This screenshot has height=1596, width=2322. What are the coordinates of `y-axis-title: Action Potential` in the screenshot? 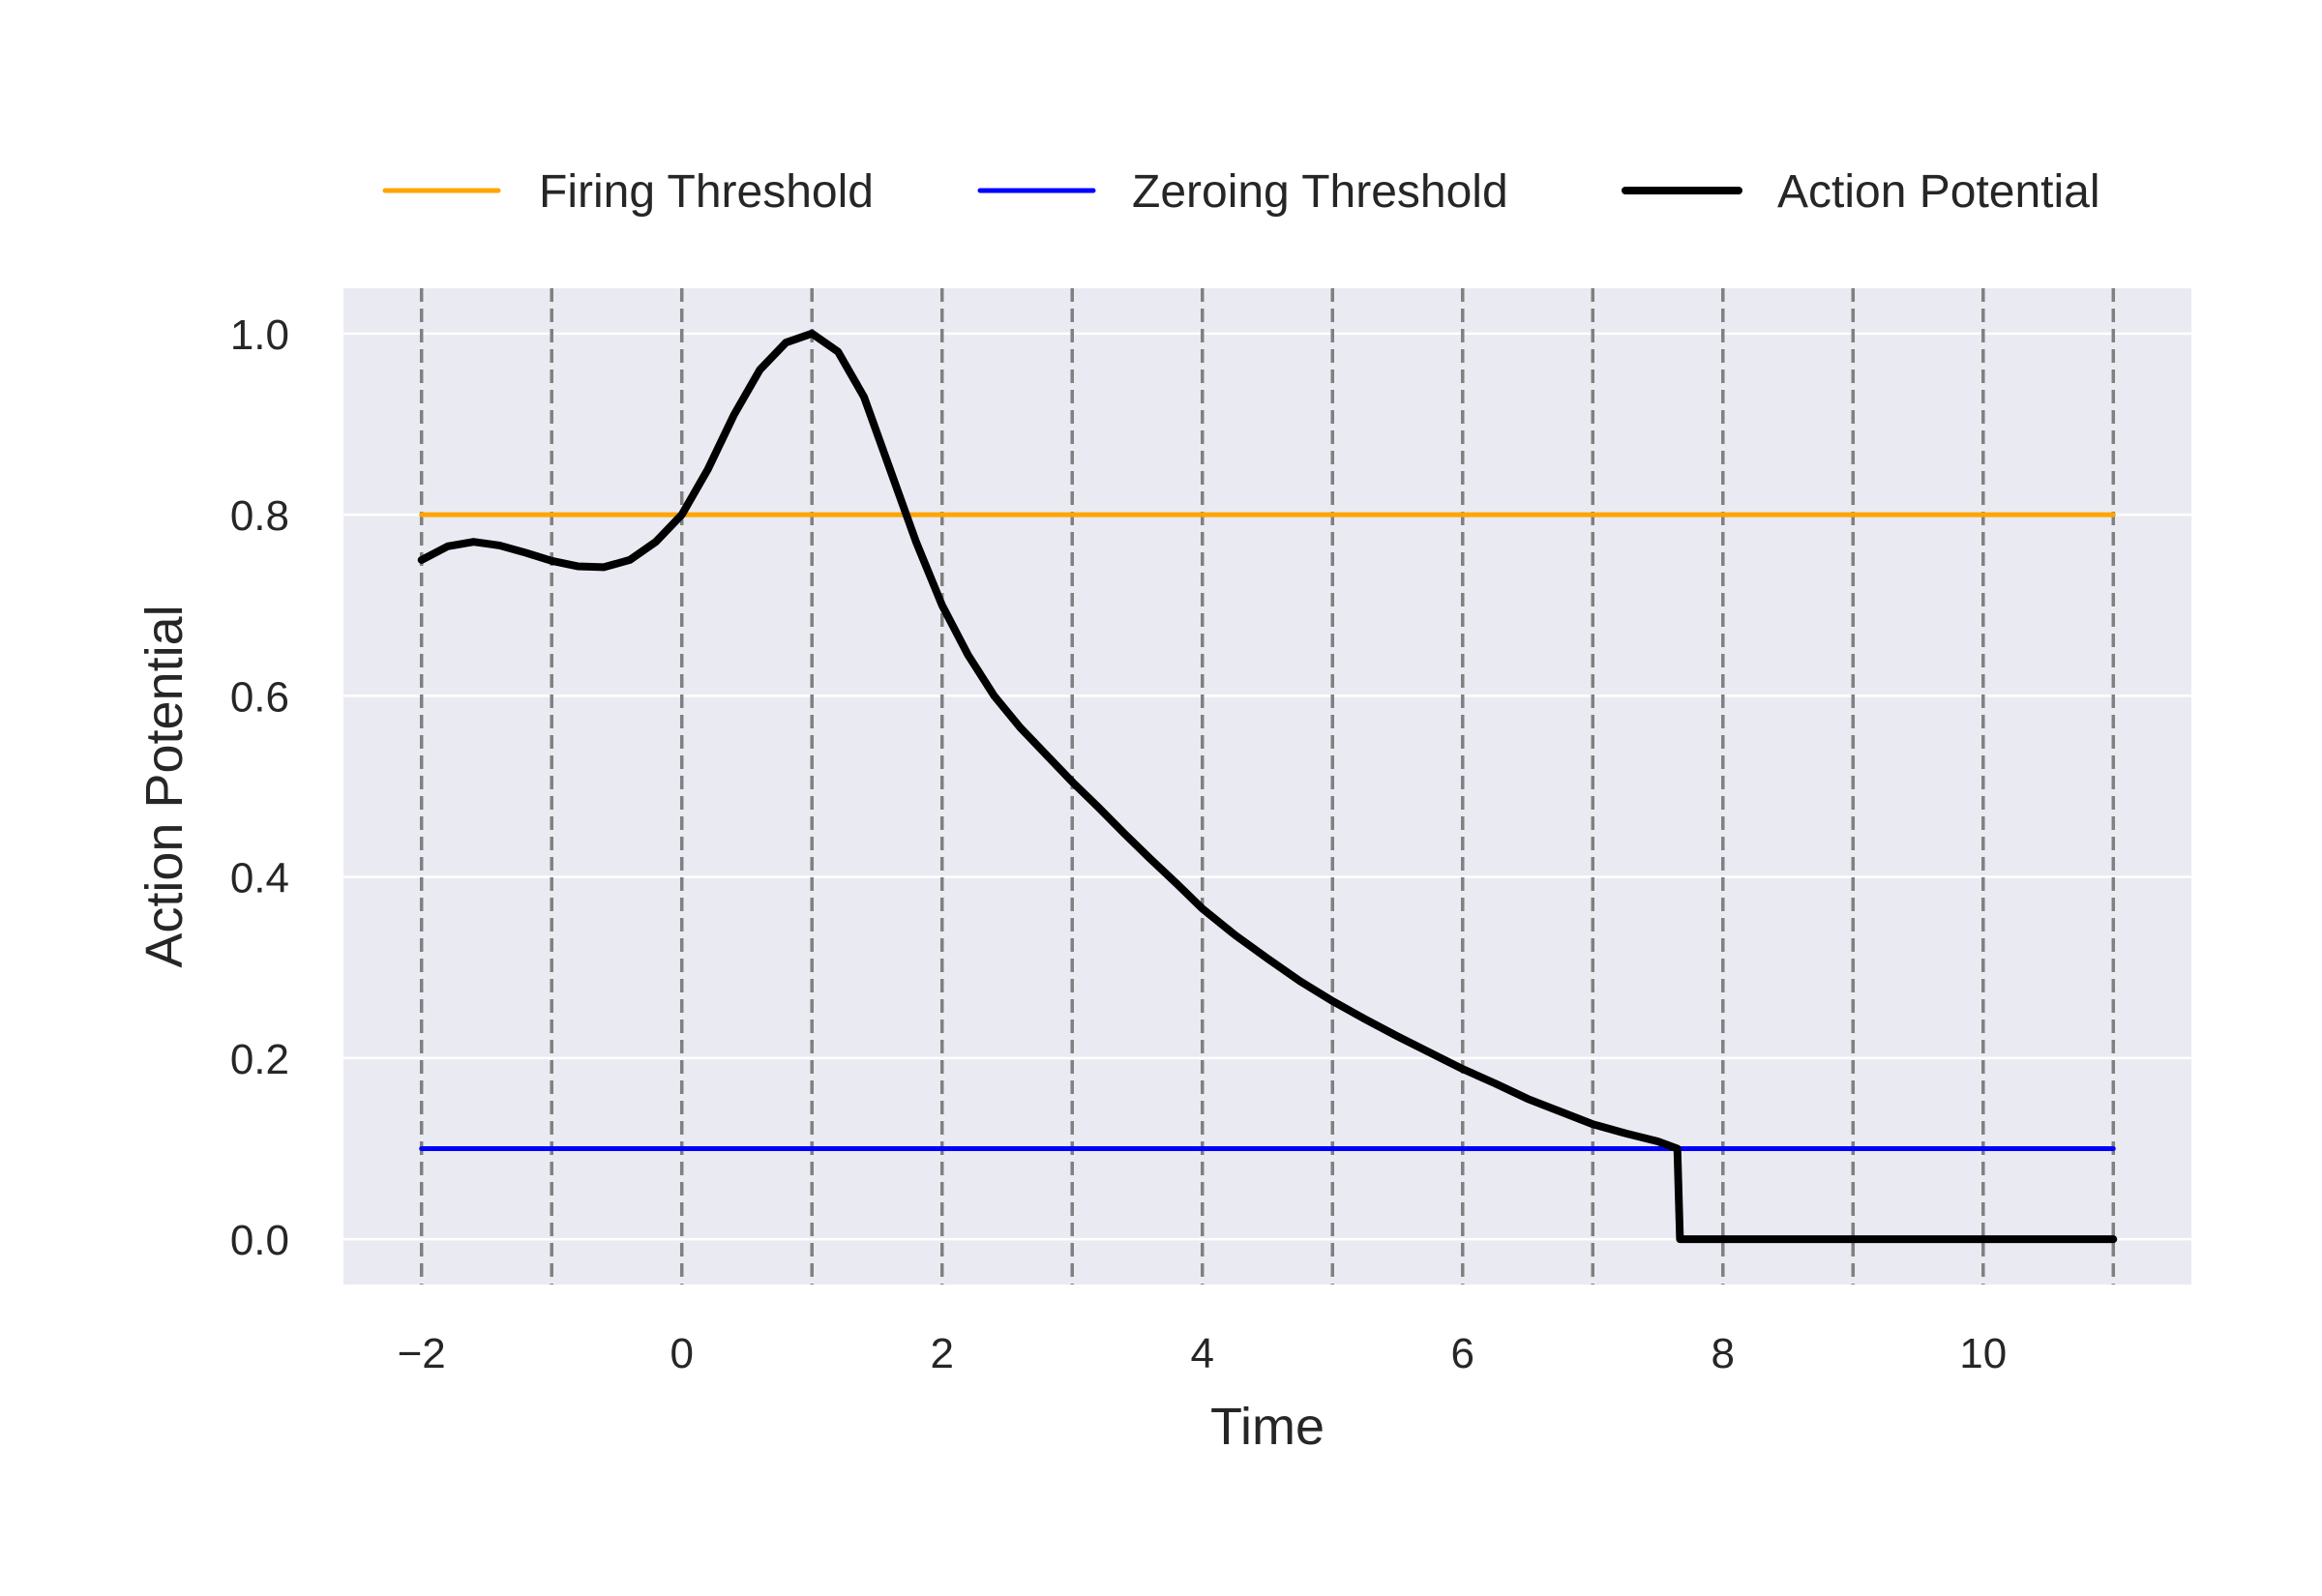 It's located at (164, 786).